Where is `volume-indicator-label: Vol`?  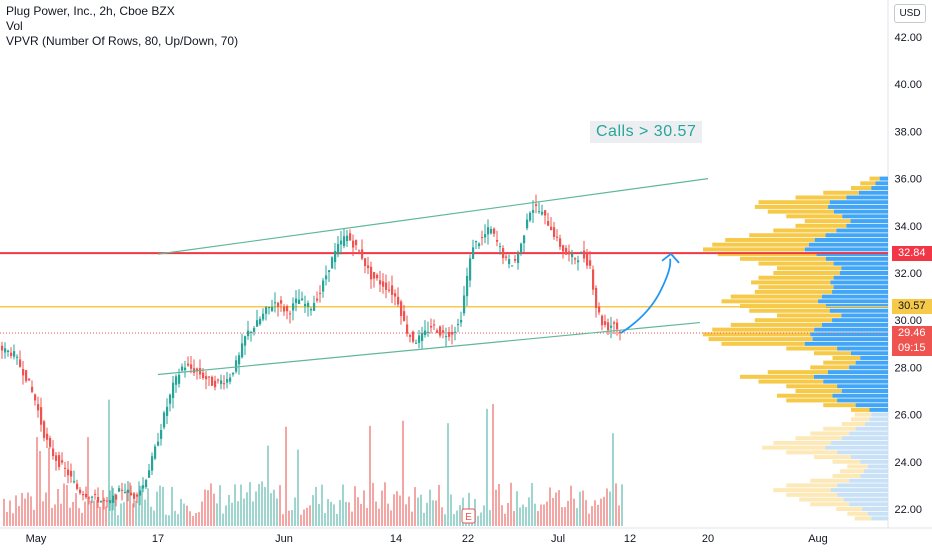 volume-indicator-label: Vol is located at coordinates (14, 26).